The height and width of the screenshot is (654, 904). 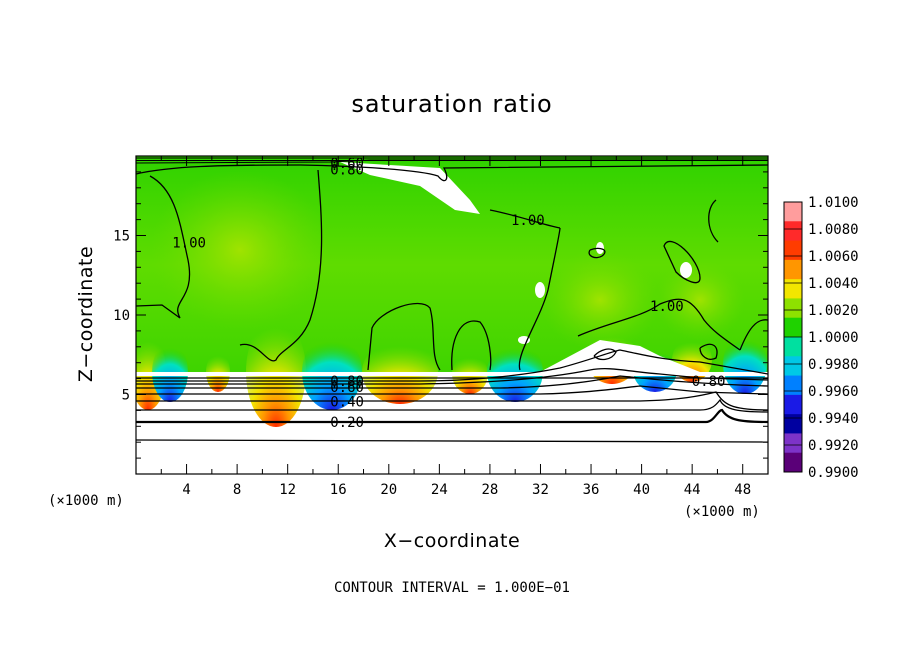 What do you see at coordinates (186, 490) in the screenshot?
I see `x-tick-label: 4` at bounding box center [186, 490].